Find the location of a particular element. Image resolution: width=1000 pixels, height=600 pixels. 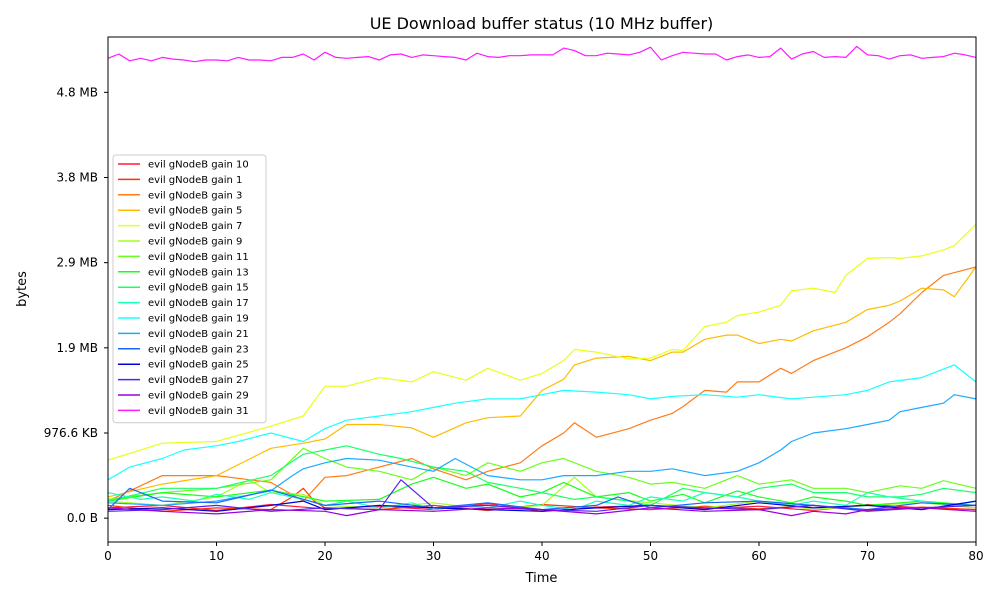

y-tick-label: 3.8 MB is located at coordinates (77, 178).